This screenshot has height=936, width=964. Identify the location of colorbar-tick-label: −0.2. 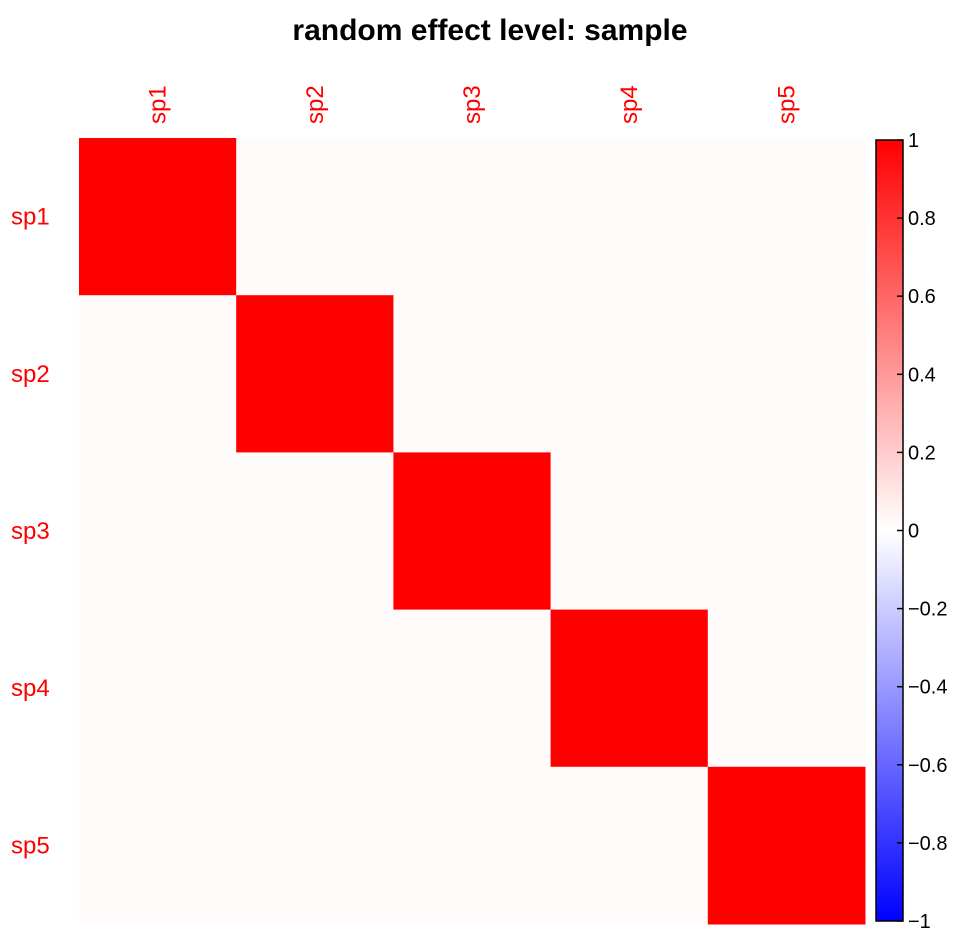
(927, 610).